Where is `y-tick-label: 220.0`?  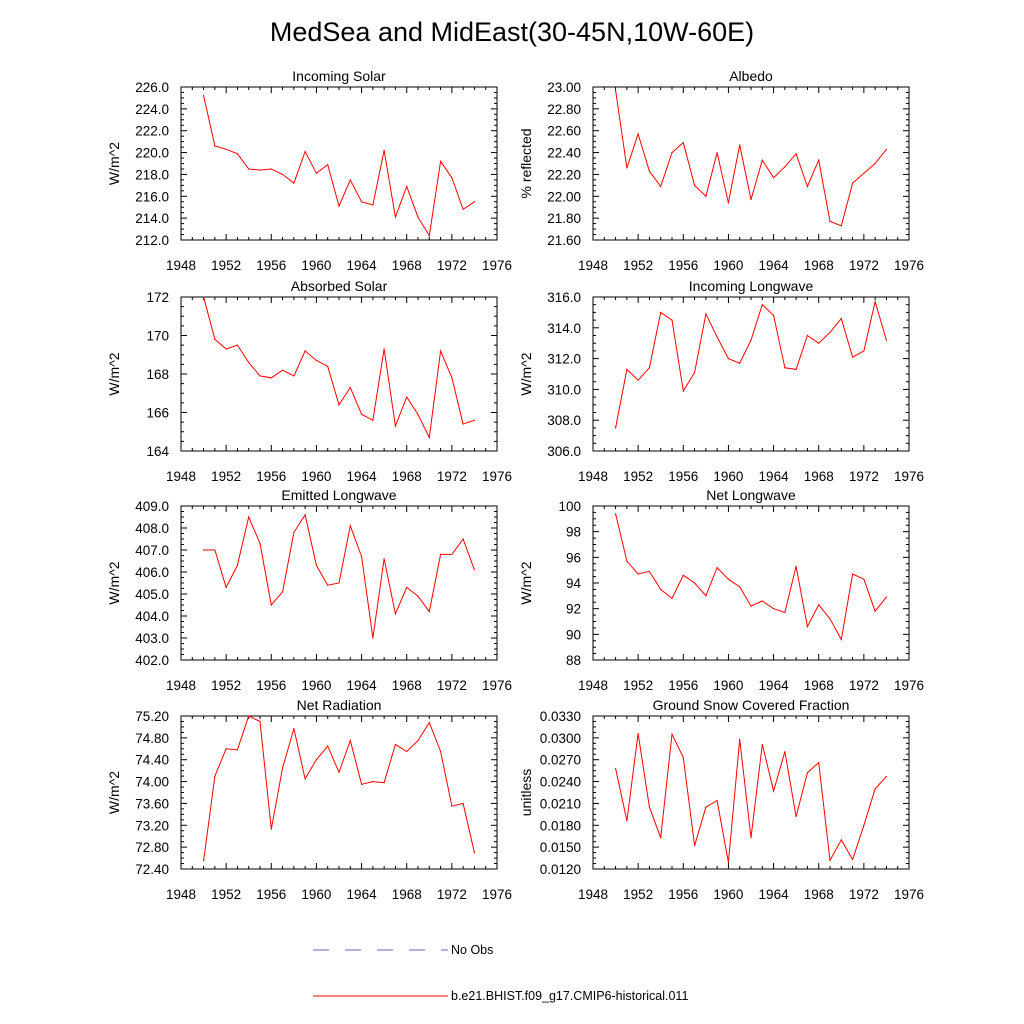
y-tick-label: 220.0 is located at coordinates (152, 153).